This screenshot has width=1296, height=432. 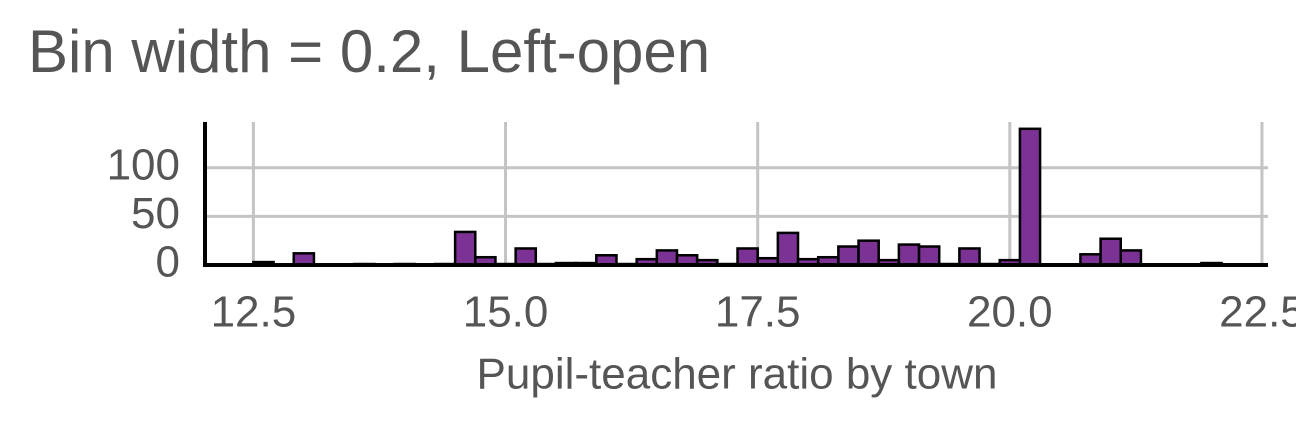 What do you see at coordinates (143, 164) in the screenshot?
I see `y-tick-label: 100` at bounding box center [143, 164].